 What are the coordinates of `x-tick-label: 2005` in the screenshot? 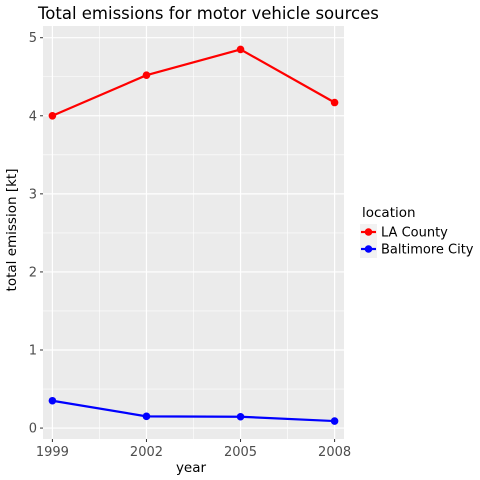 It's located at (240, 452).